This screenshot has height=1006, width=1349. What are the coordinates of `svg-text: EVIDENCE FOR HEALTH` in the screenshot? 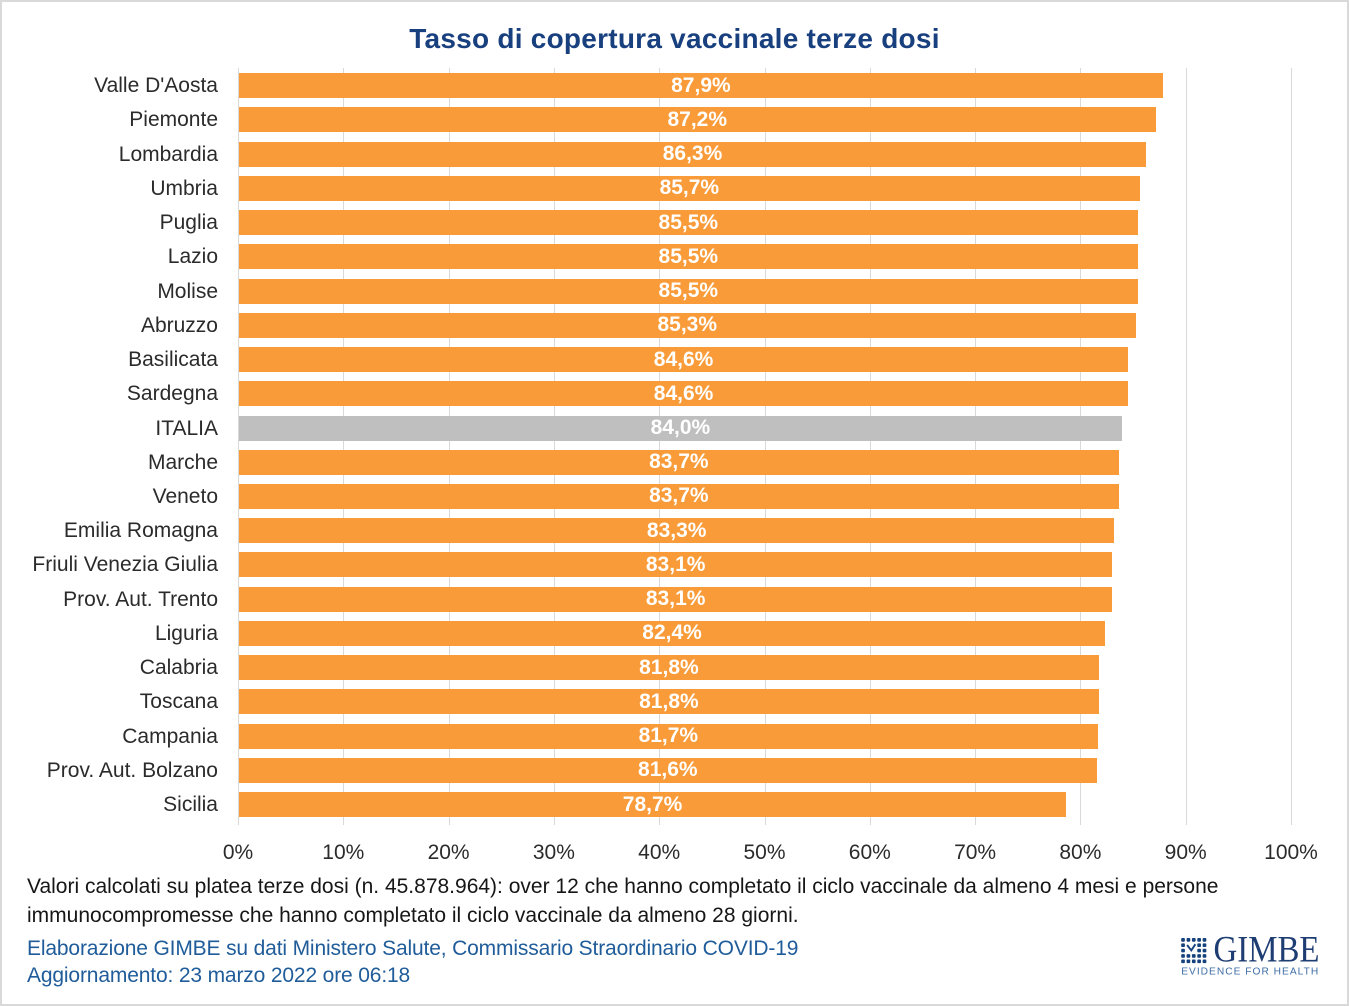 It's located at (1249, 971).